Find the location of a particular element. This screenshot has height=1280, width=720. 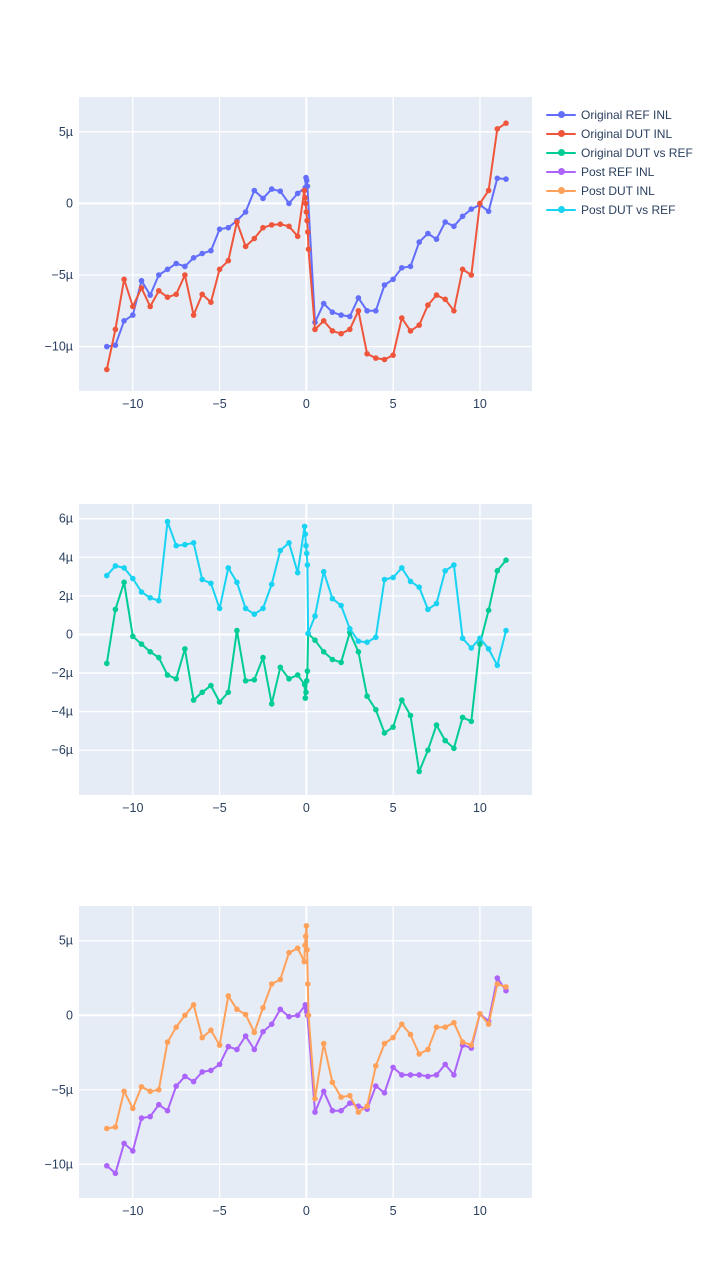

legend-item-original-dut-inl: Original DUT INL is located at coordinates (619, 133).